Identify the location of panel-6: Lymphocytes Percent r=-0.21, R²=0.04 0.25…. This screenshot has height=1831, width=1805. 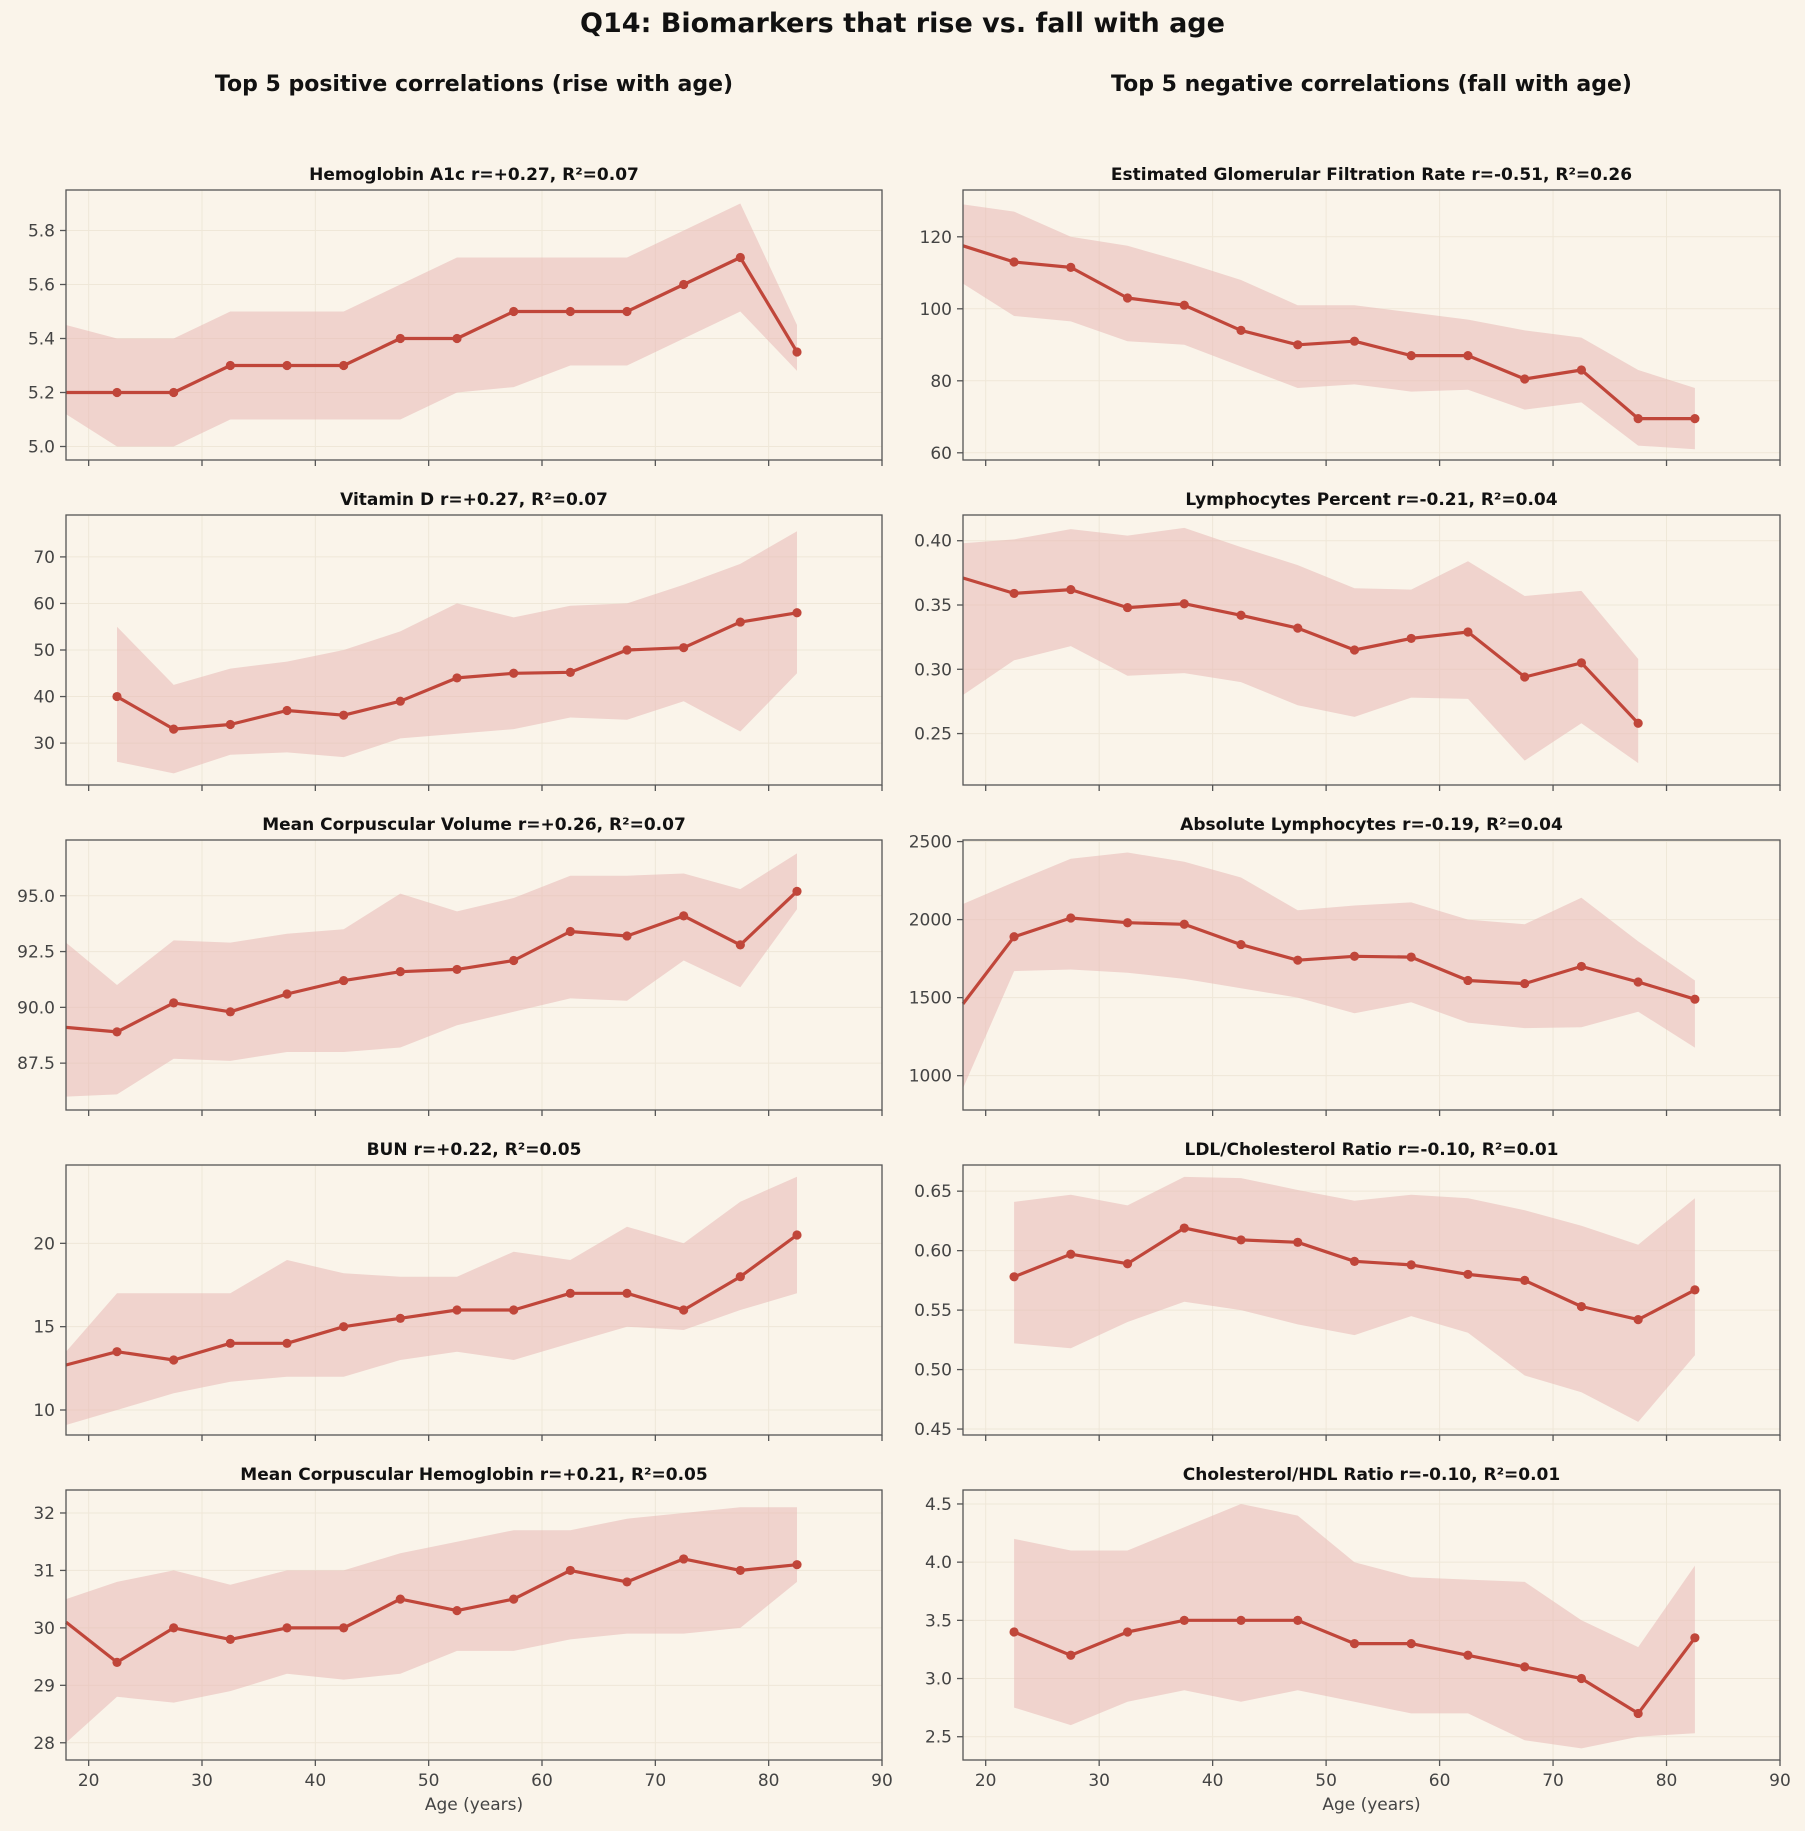
(1347, 640).